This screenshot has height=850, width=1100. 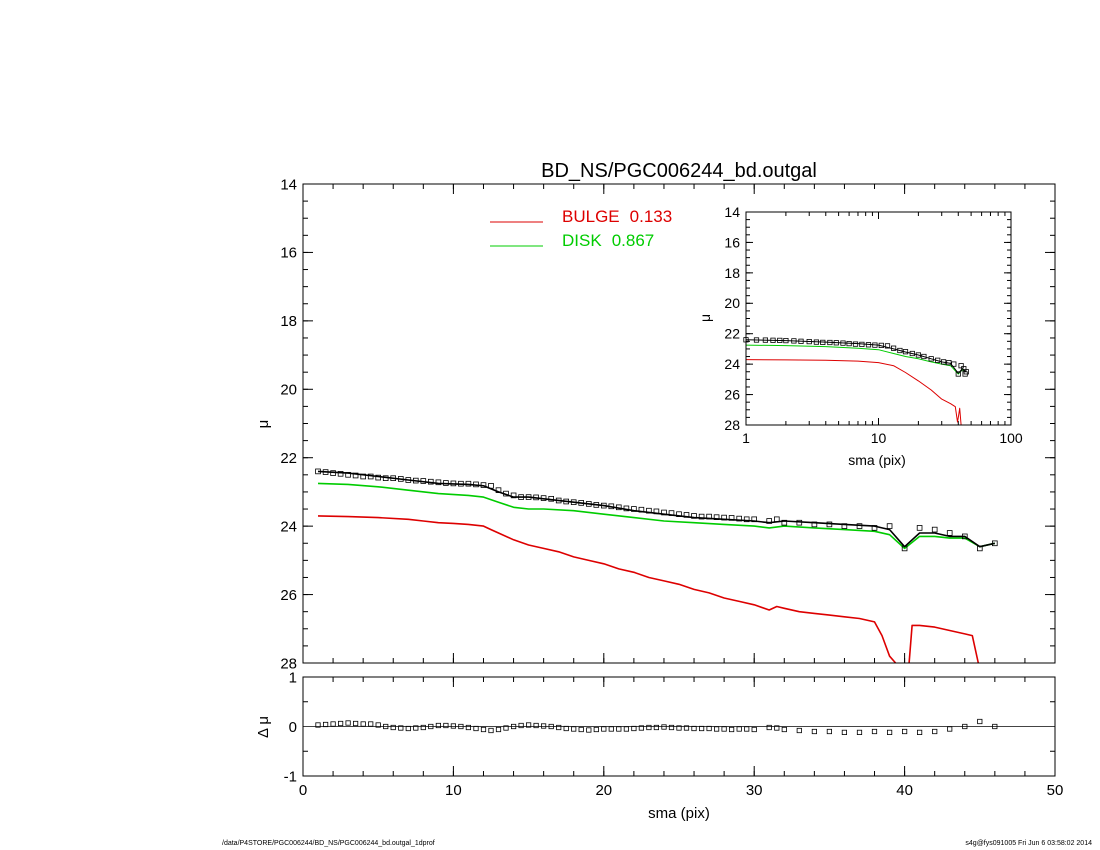 I want to click on inset-x-axis-label: sma (pix), so click(x=877, y=460).